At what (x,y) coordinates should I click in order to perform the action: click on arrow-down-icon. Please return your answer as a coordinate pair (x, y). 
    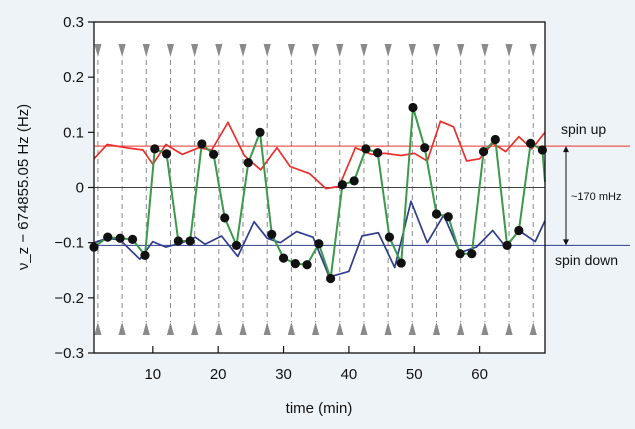
    Looking at the image, I should click on (566, 242).